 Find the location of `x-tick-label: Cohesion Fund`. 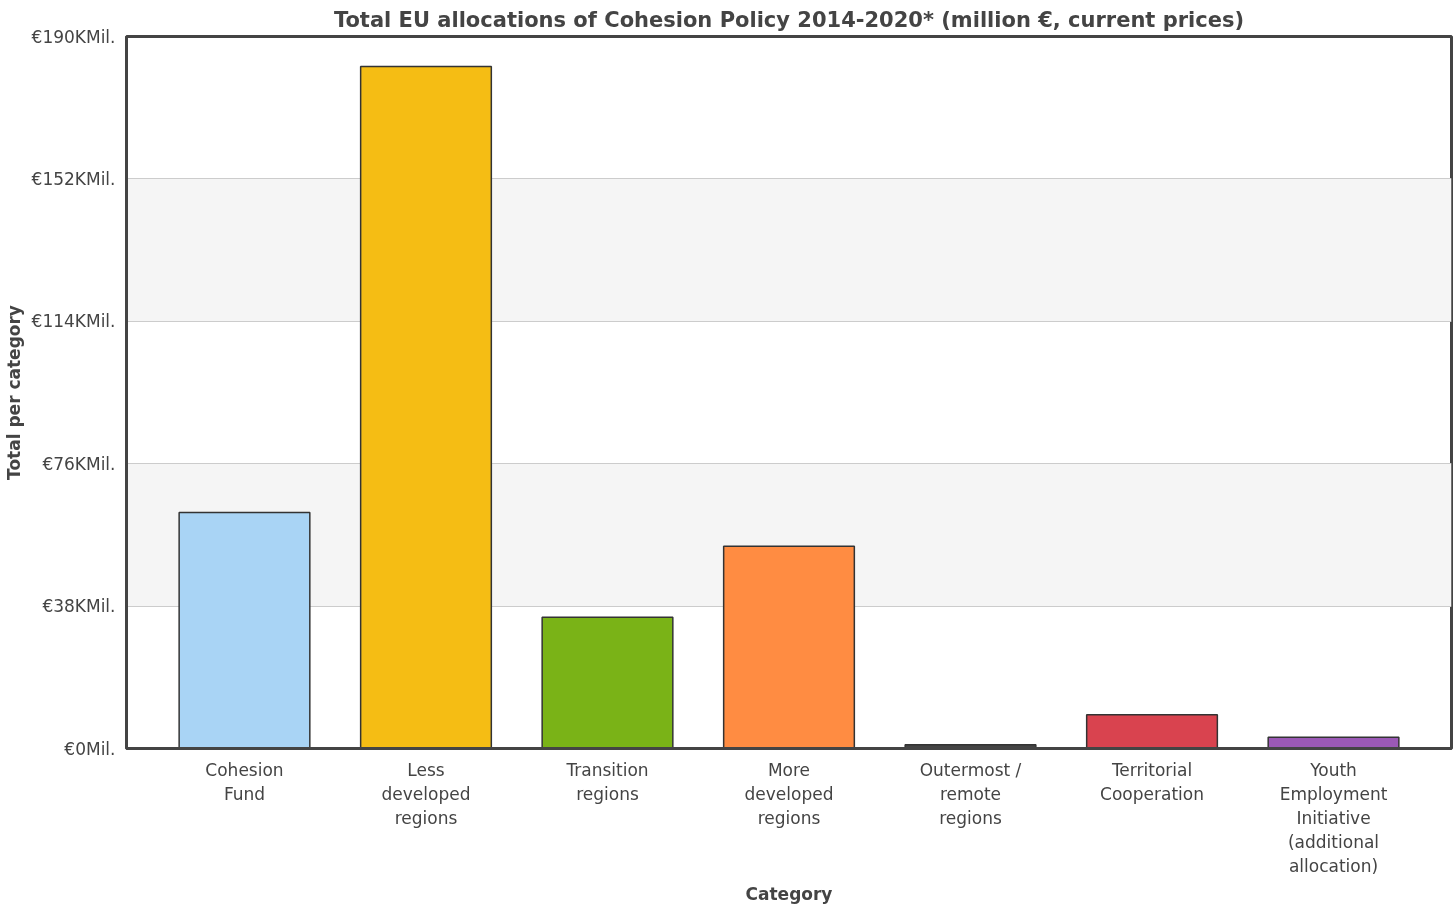

x-tick-label: Cohesion Fund is located at coordinates (244, 781).